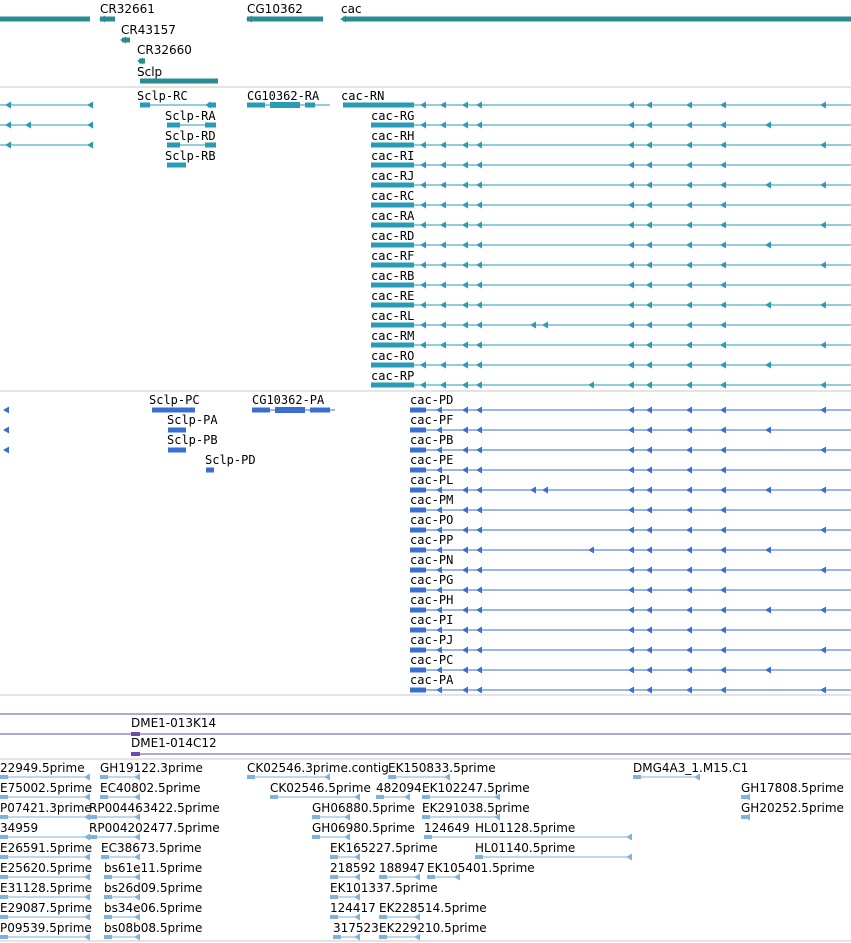 This screenshot has height=943, width=851. What do you see at coordinates (433, 908) in the screenshot?
I see `est-label: EK228514.5prime` at bounding box center [433, 908].